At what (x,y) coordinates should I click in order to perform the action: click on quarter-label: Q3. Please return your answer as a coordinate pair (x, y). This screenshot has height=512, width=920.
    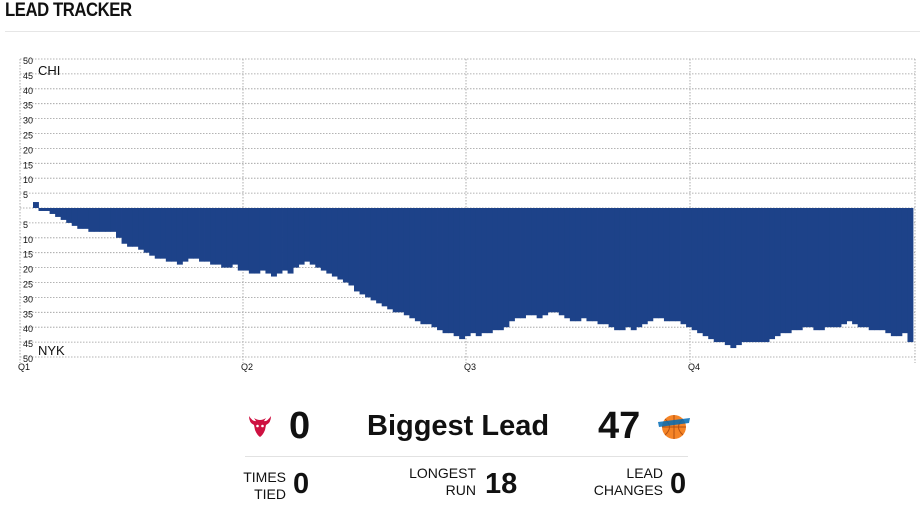
    Looking at the image, I should click on (470, 367).